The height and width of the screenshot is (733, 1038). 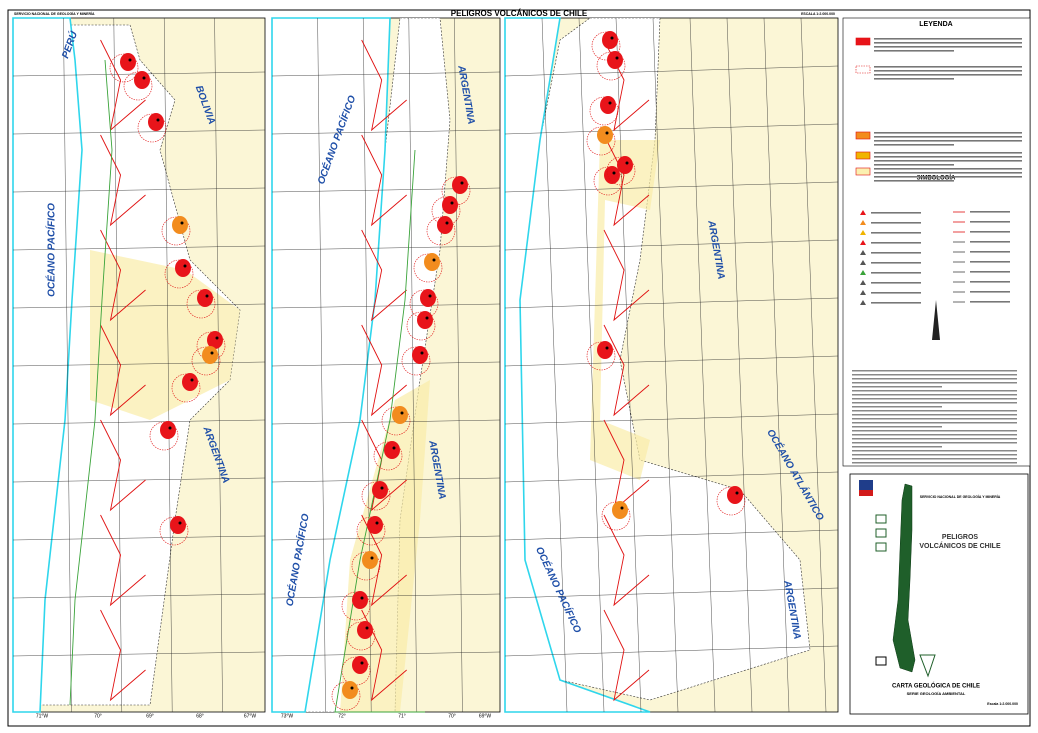 I want to click on ocean, so click(x=577, y=365).